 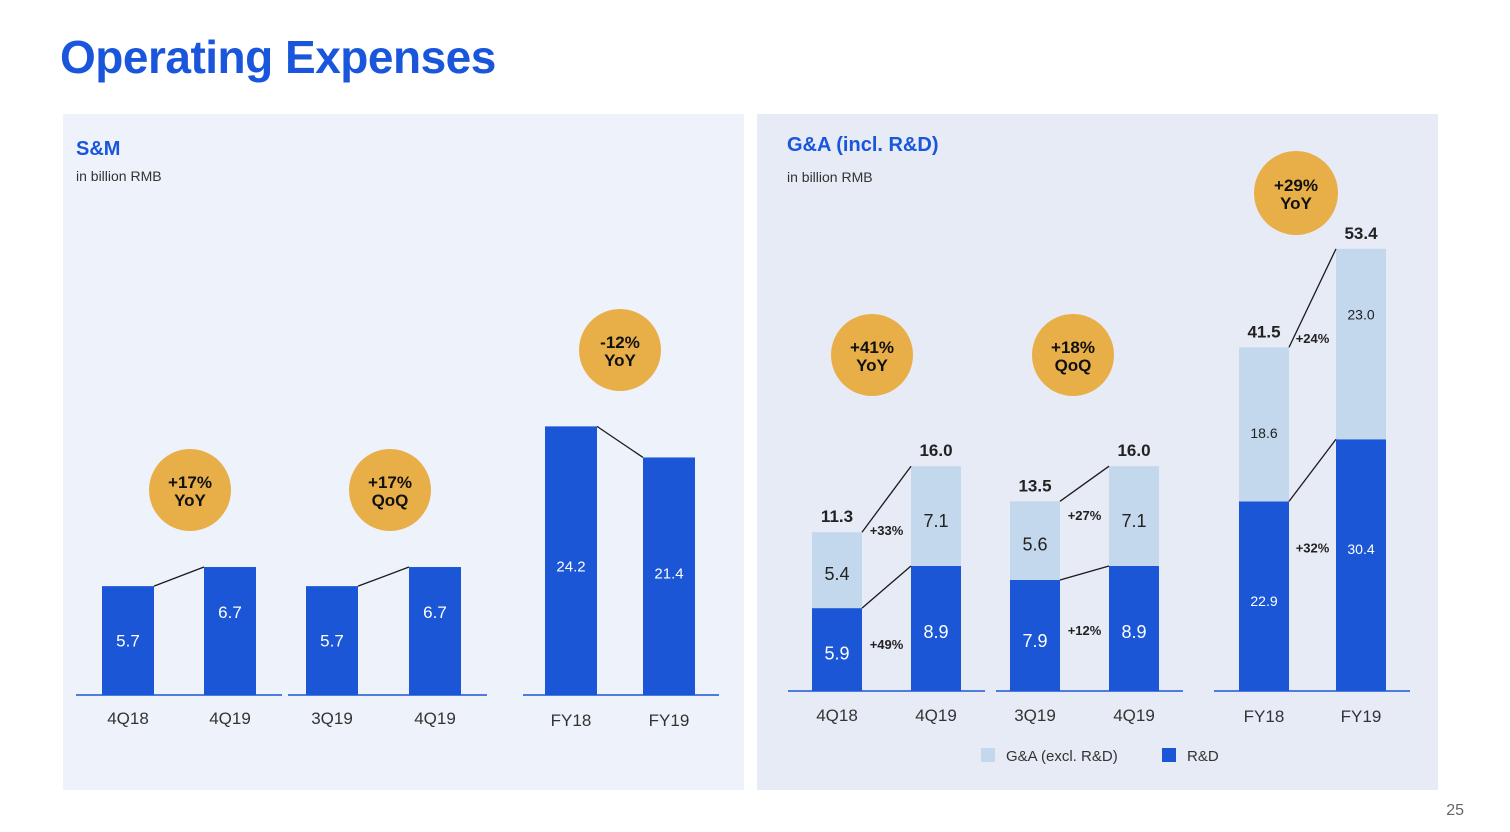 What do you see at coordinates (872, 347) in the screenshot?
I see `ga-badge-0-line1: +41%` at bounding box center [872, 347].